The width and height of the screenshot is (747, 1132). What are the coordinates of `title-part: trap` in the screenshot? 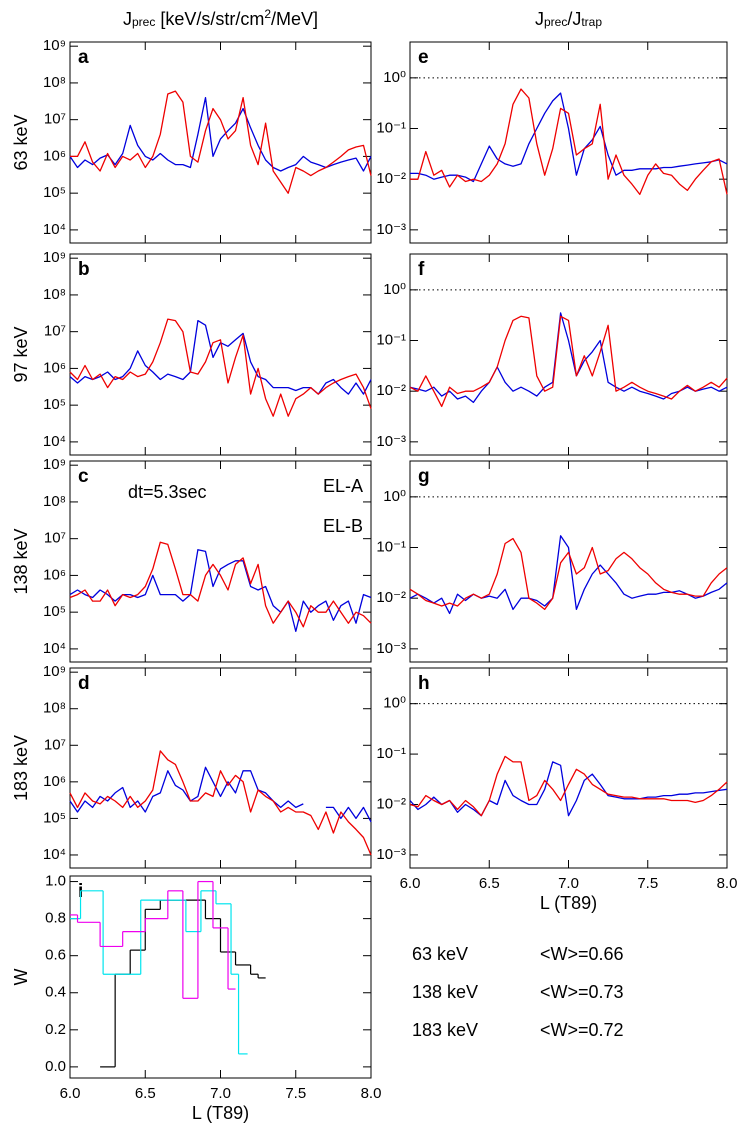 It's located at (591, 22).